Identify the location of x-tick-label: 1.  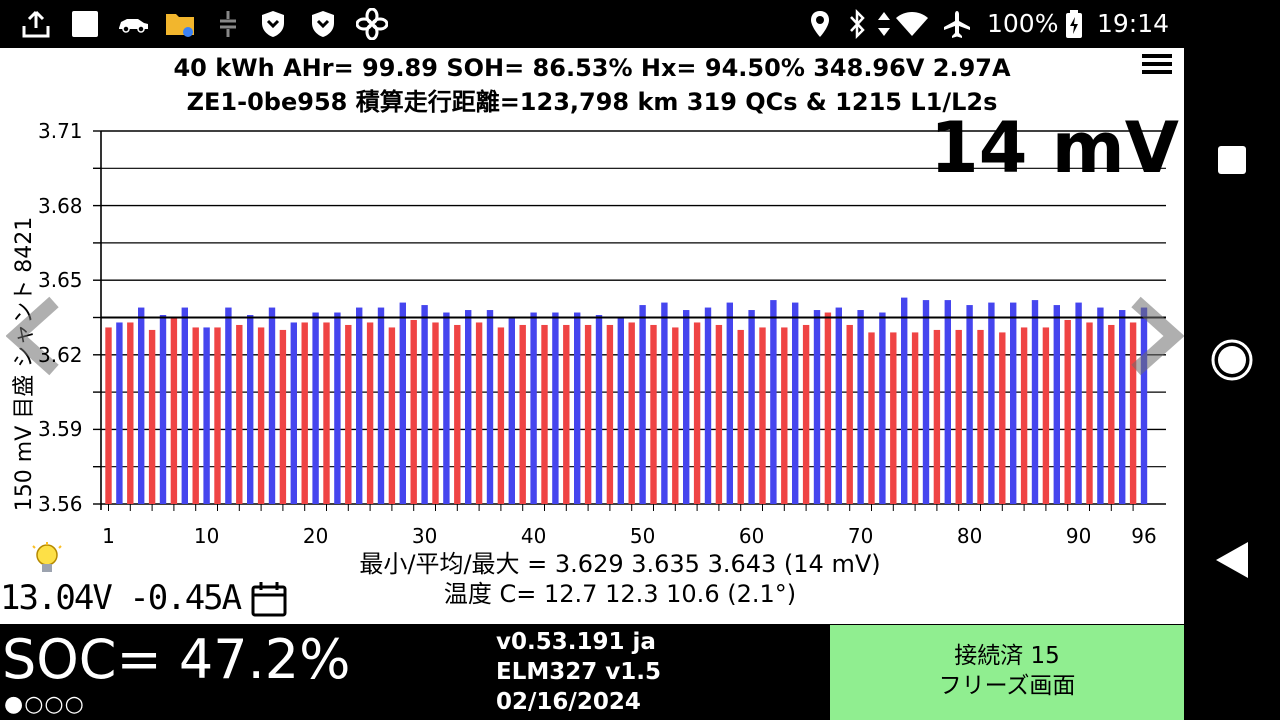
(108, 536).